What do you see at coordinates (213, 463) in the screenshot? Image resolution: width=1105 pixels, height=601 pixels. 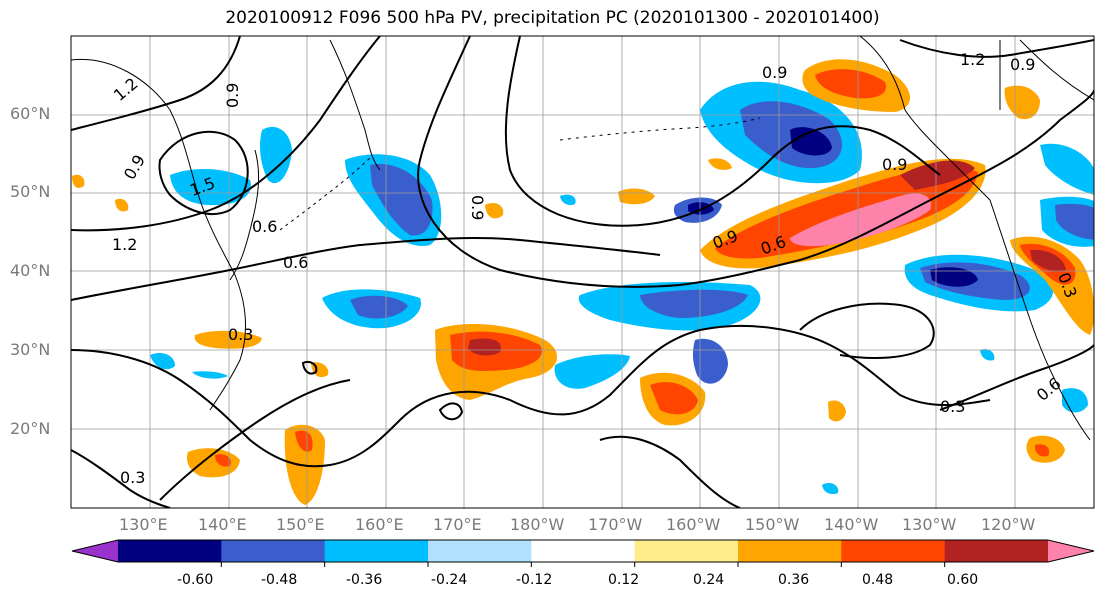 I see `pos-field-west2` at bounding box center [213, 463].